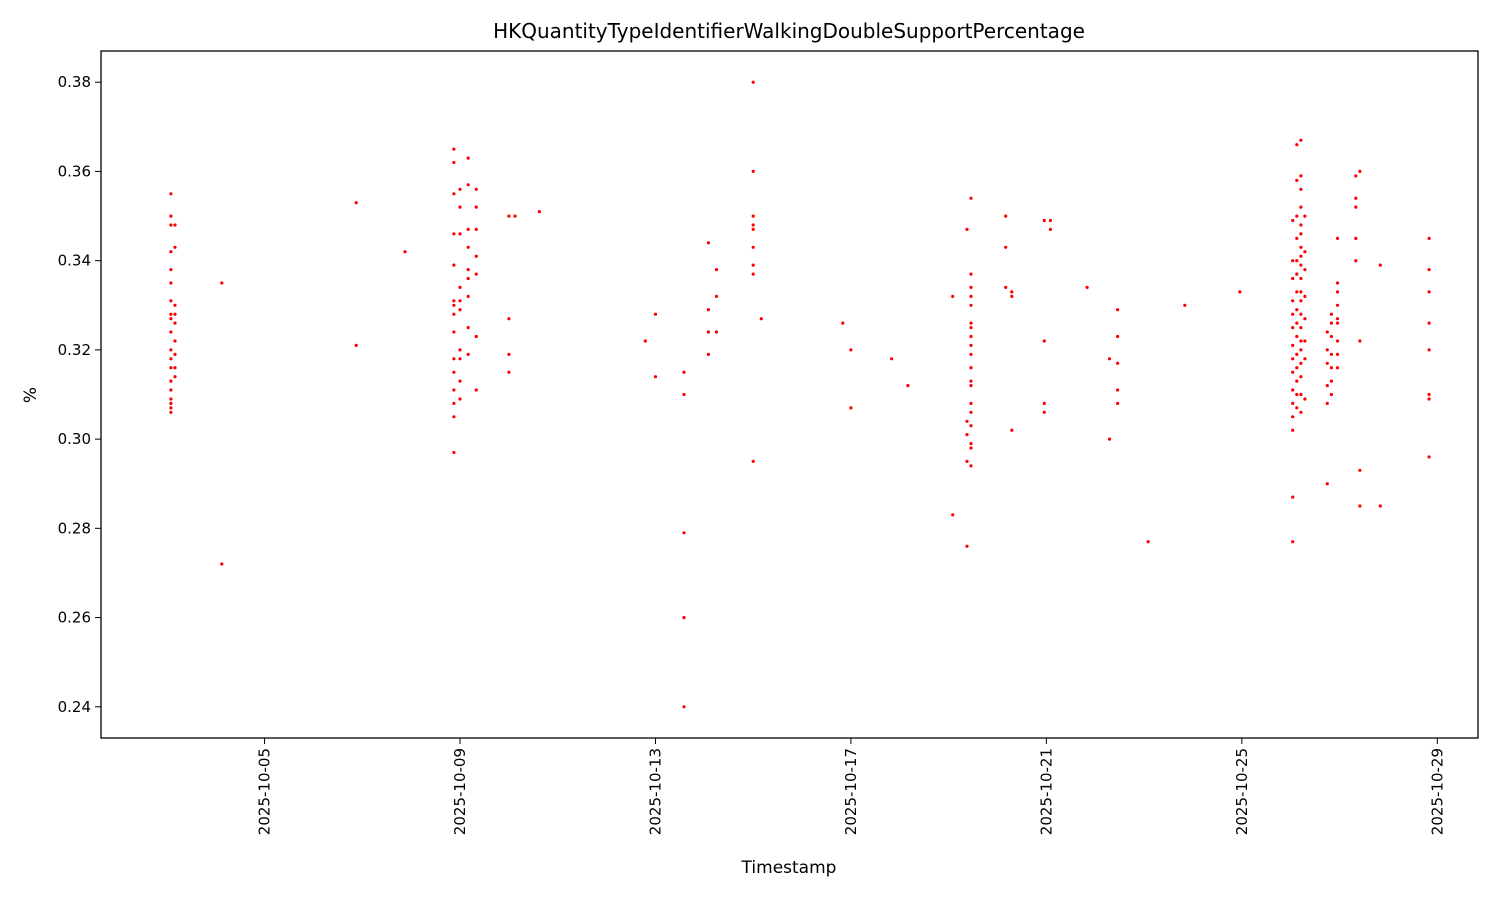 This screenshot has width=1500, height=900. What do you see at coordinates (851, 791) in the screenshot?
I see `x-tick-label: 2025-10-17` at bounding box center [851, 791].